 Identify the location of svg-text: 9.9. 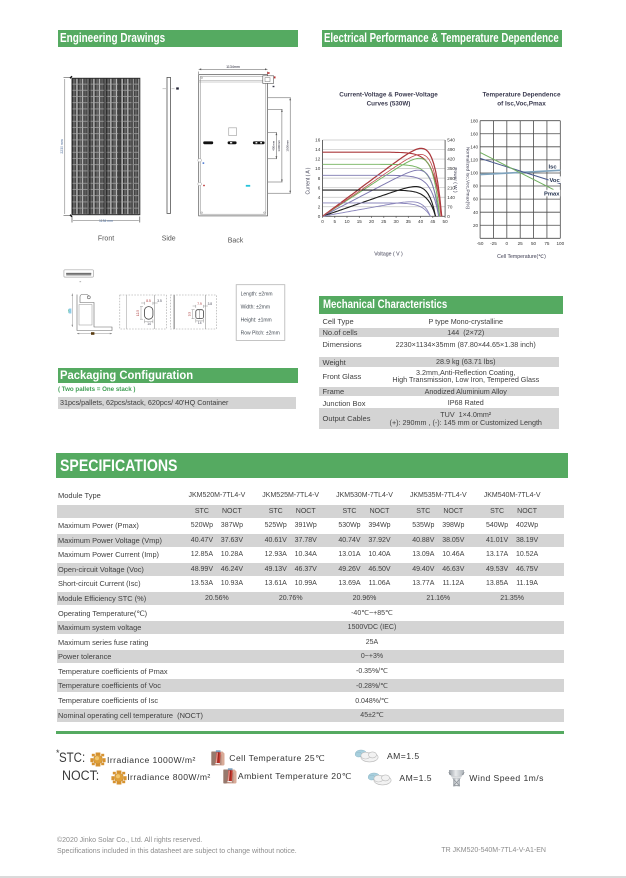
(190, 314).